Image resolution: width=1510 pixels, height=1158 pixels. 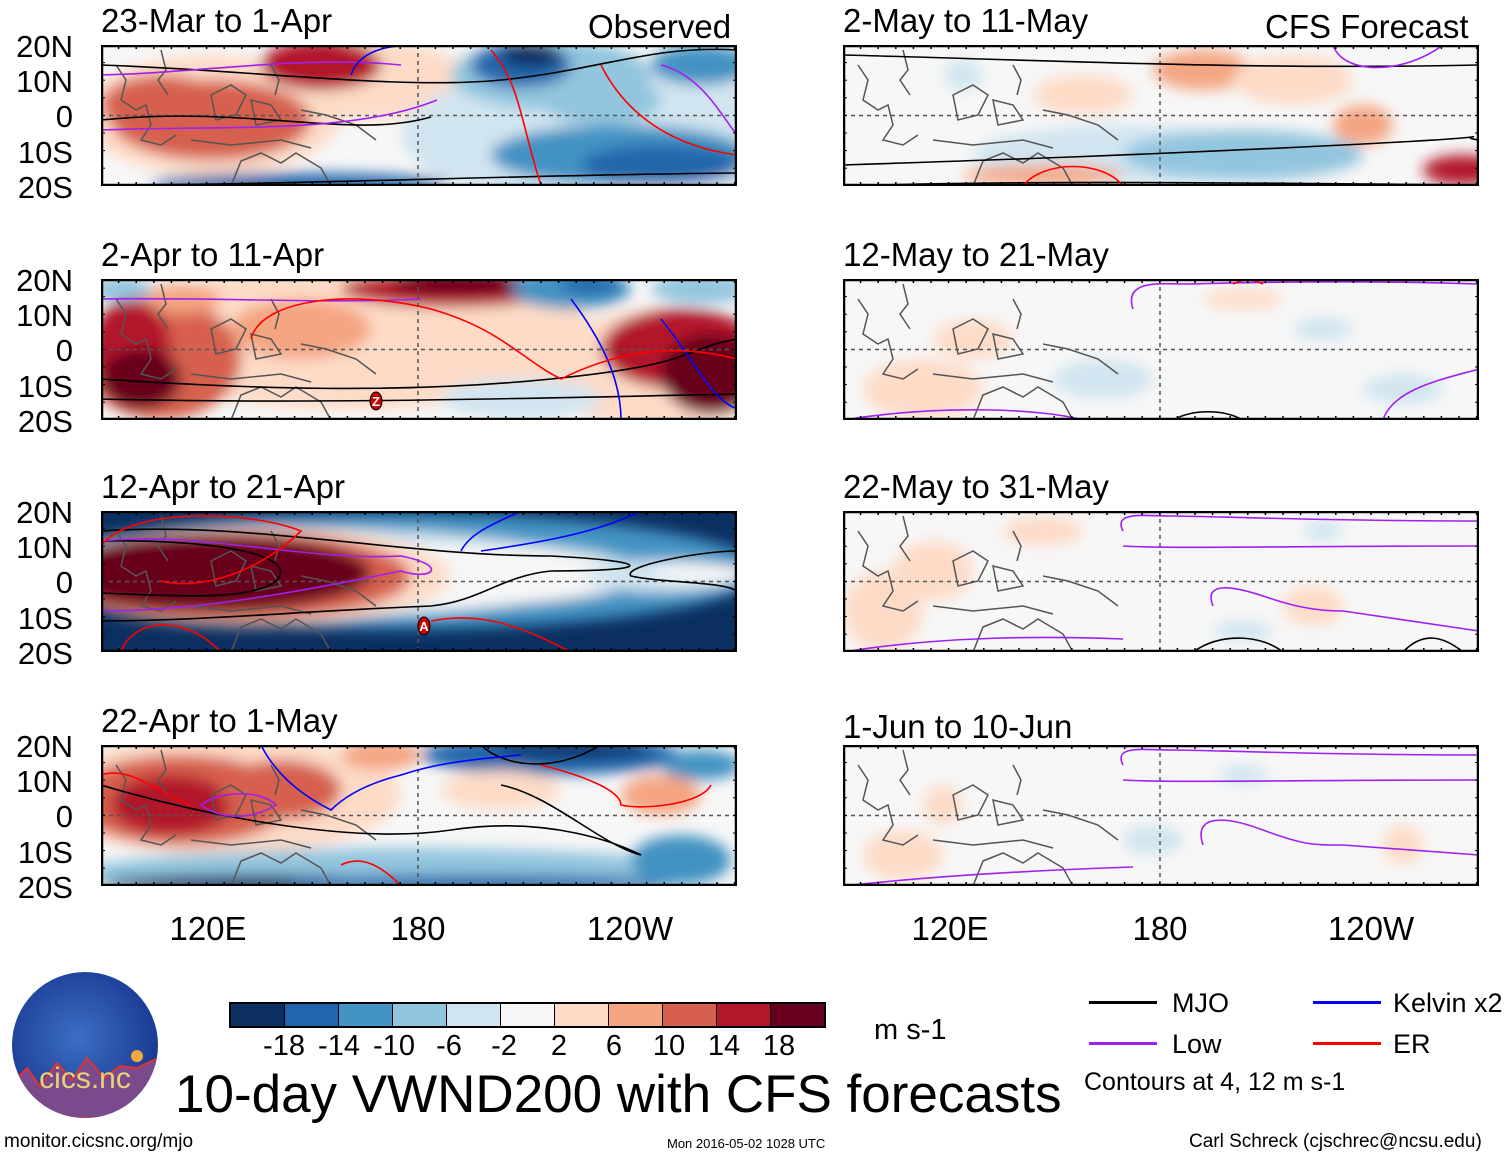 I want to click on contour-note: Contours at 4, 12 m s-1, so click(x=1215, y=1082).